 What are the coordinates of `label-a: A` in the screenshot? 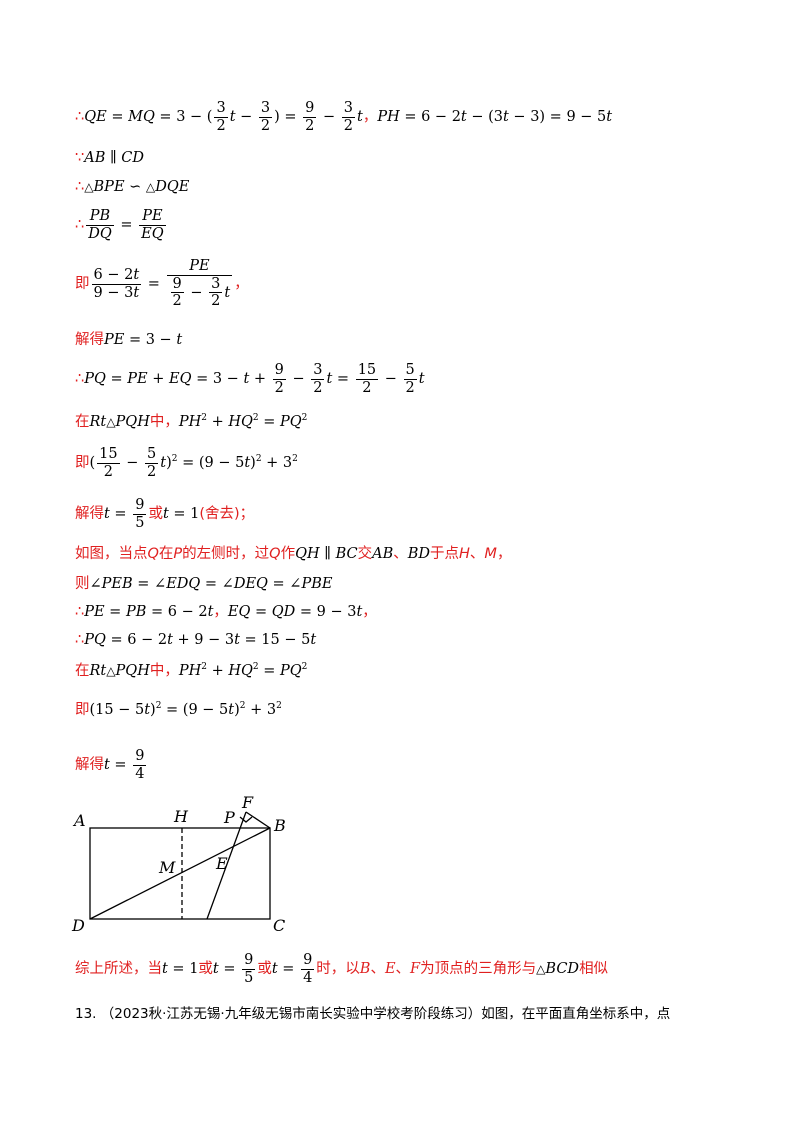 It's located at (79, 820).